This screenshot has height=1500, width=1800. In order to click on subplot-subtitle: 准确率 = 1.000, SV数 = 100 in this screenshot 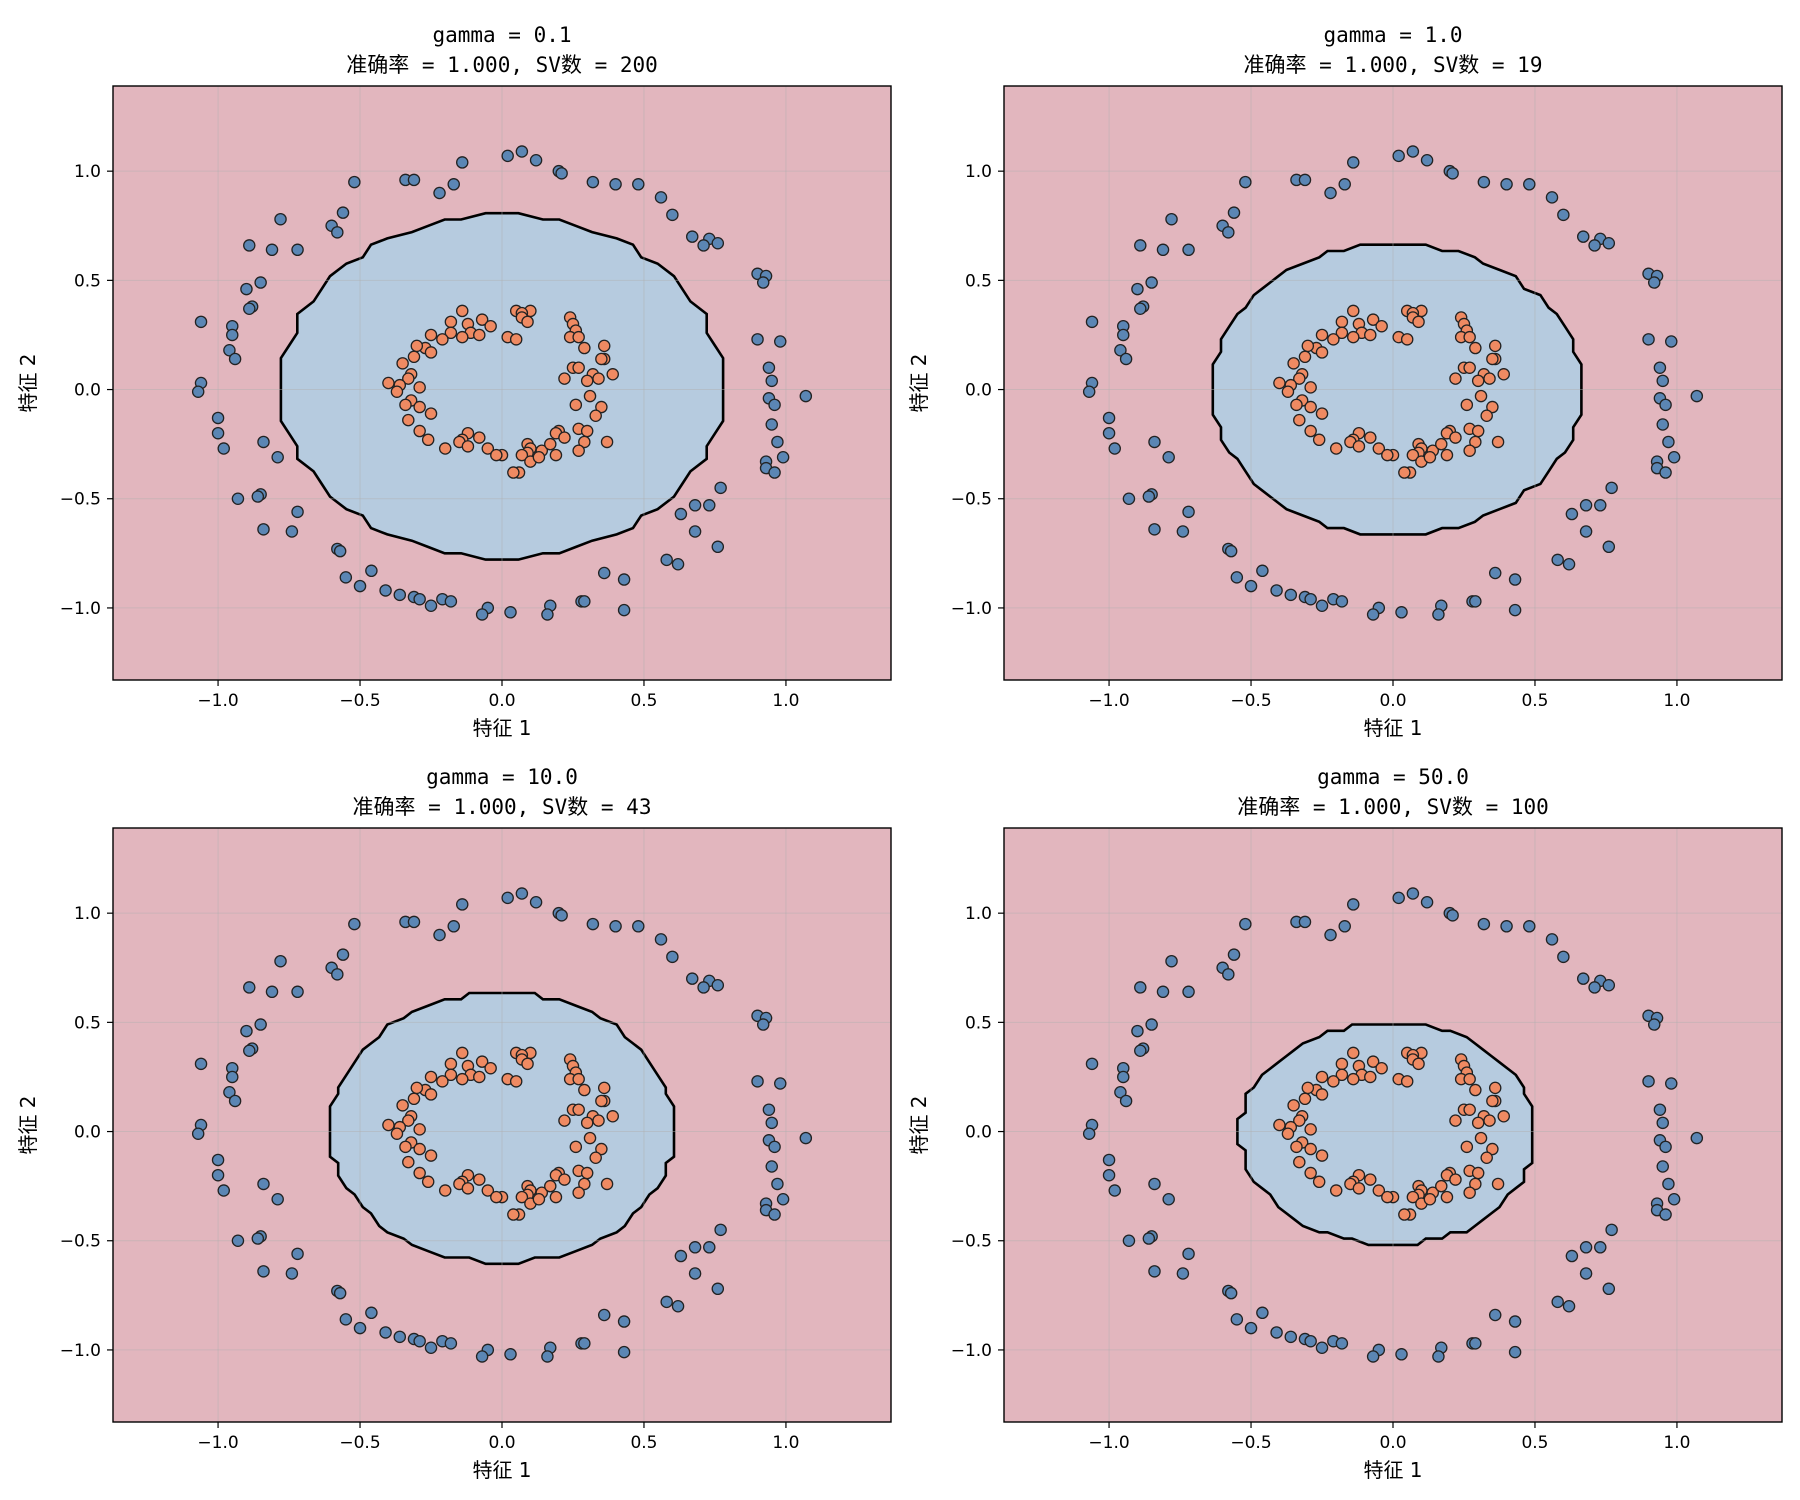, I will do `click(1393, 807)`.